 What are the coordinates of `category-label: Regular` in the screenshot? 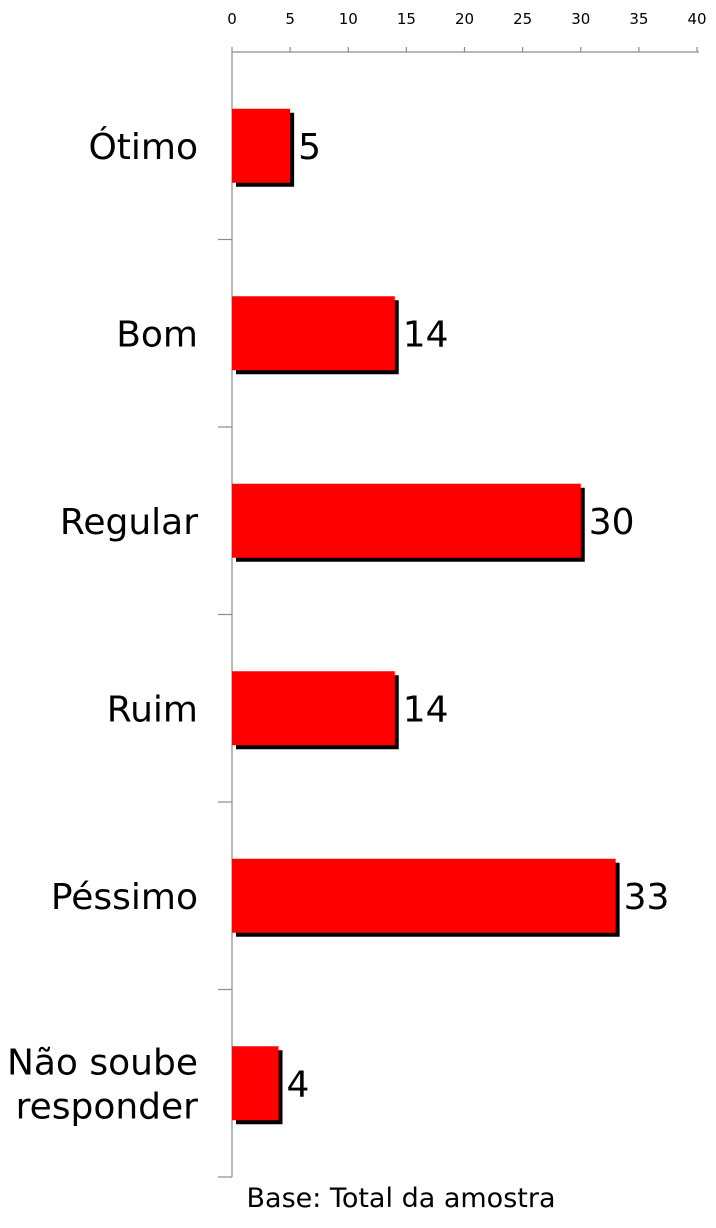 It's located at (129, 522).